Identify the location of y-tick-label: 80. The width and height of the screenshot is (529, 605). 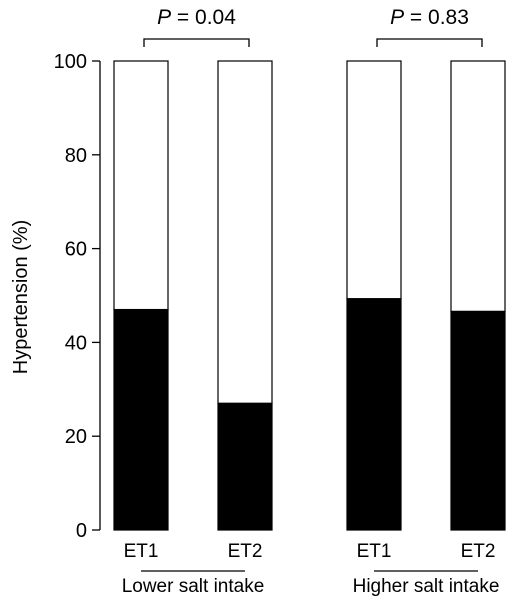
(76, 156).